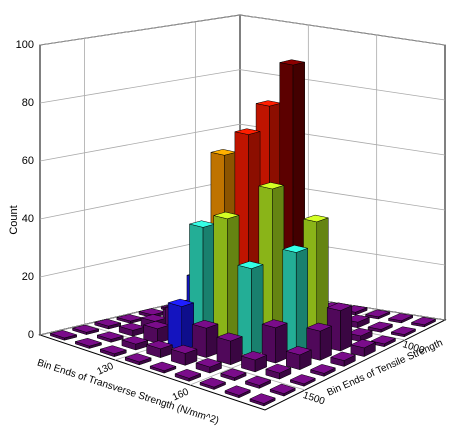 The width and height of the screenshot is (473, 442). I want to click on y-tick-label: 160, so click(181, 394).